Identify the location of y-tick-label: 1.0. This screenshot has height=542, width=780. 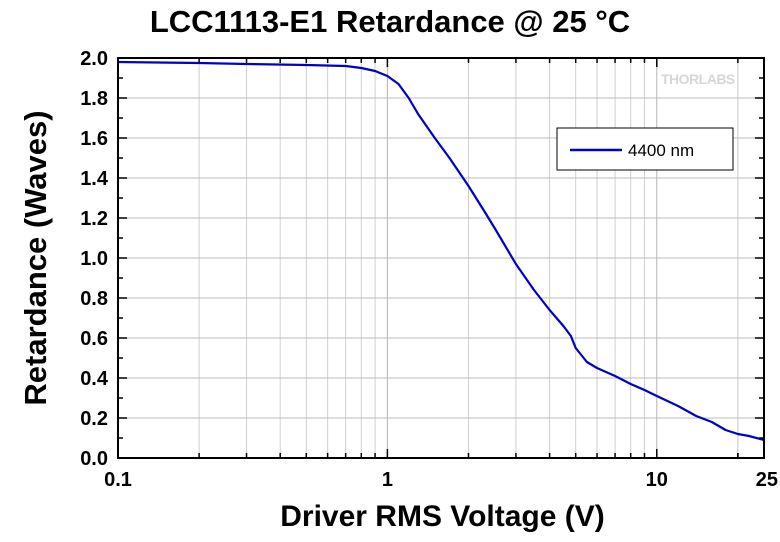
(94, 259).